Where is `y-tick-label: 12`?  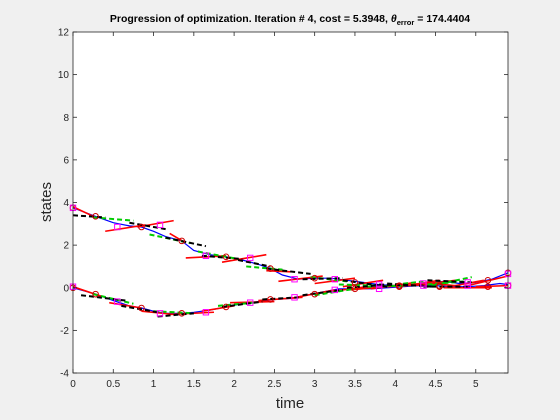 y-tick-label: 12 is located at coordinates (64, 33).